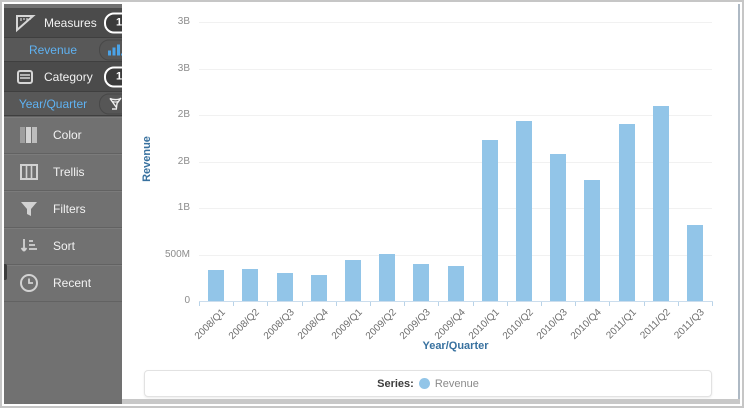 The width and height of the screenshot is (744, 408). Describe the element at coordinates (395, 383) in the screenshot. I see `legend-prefix: Series:` at that location.